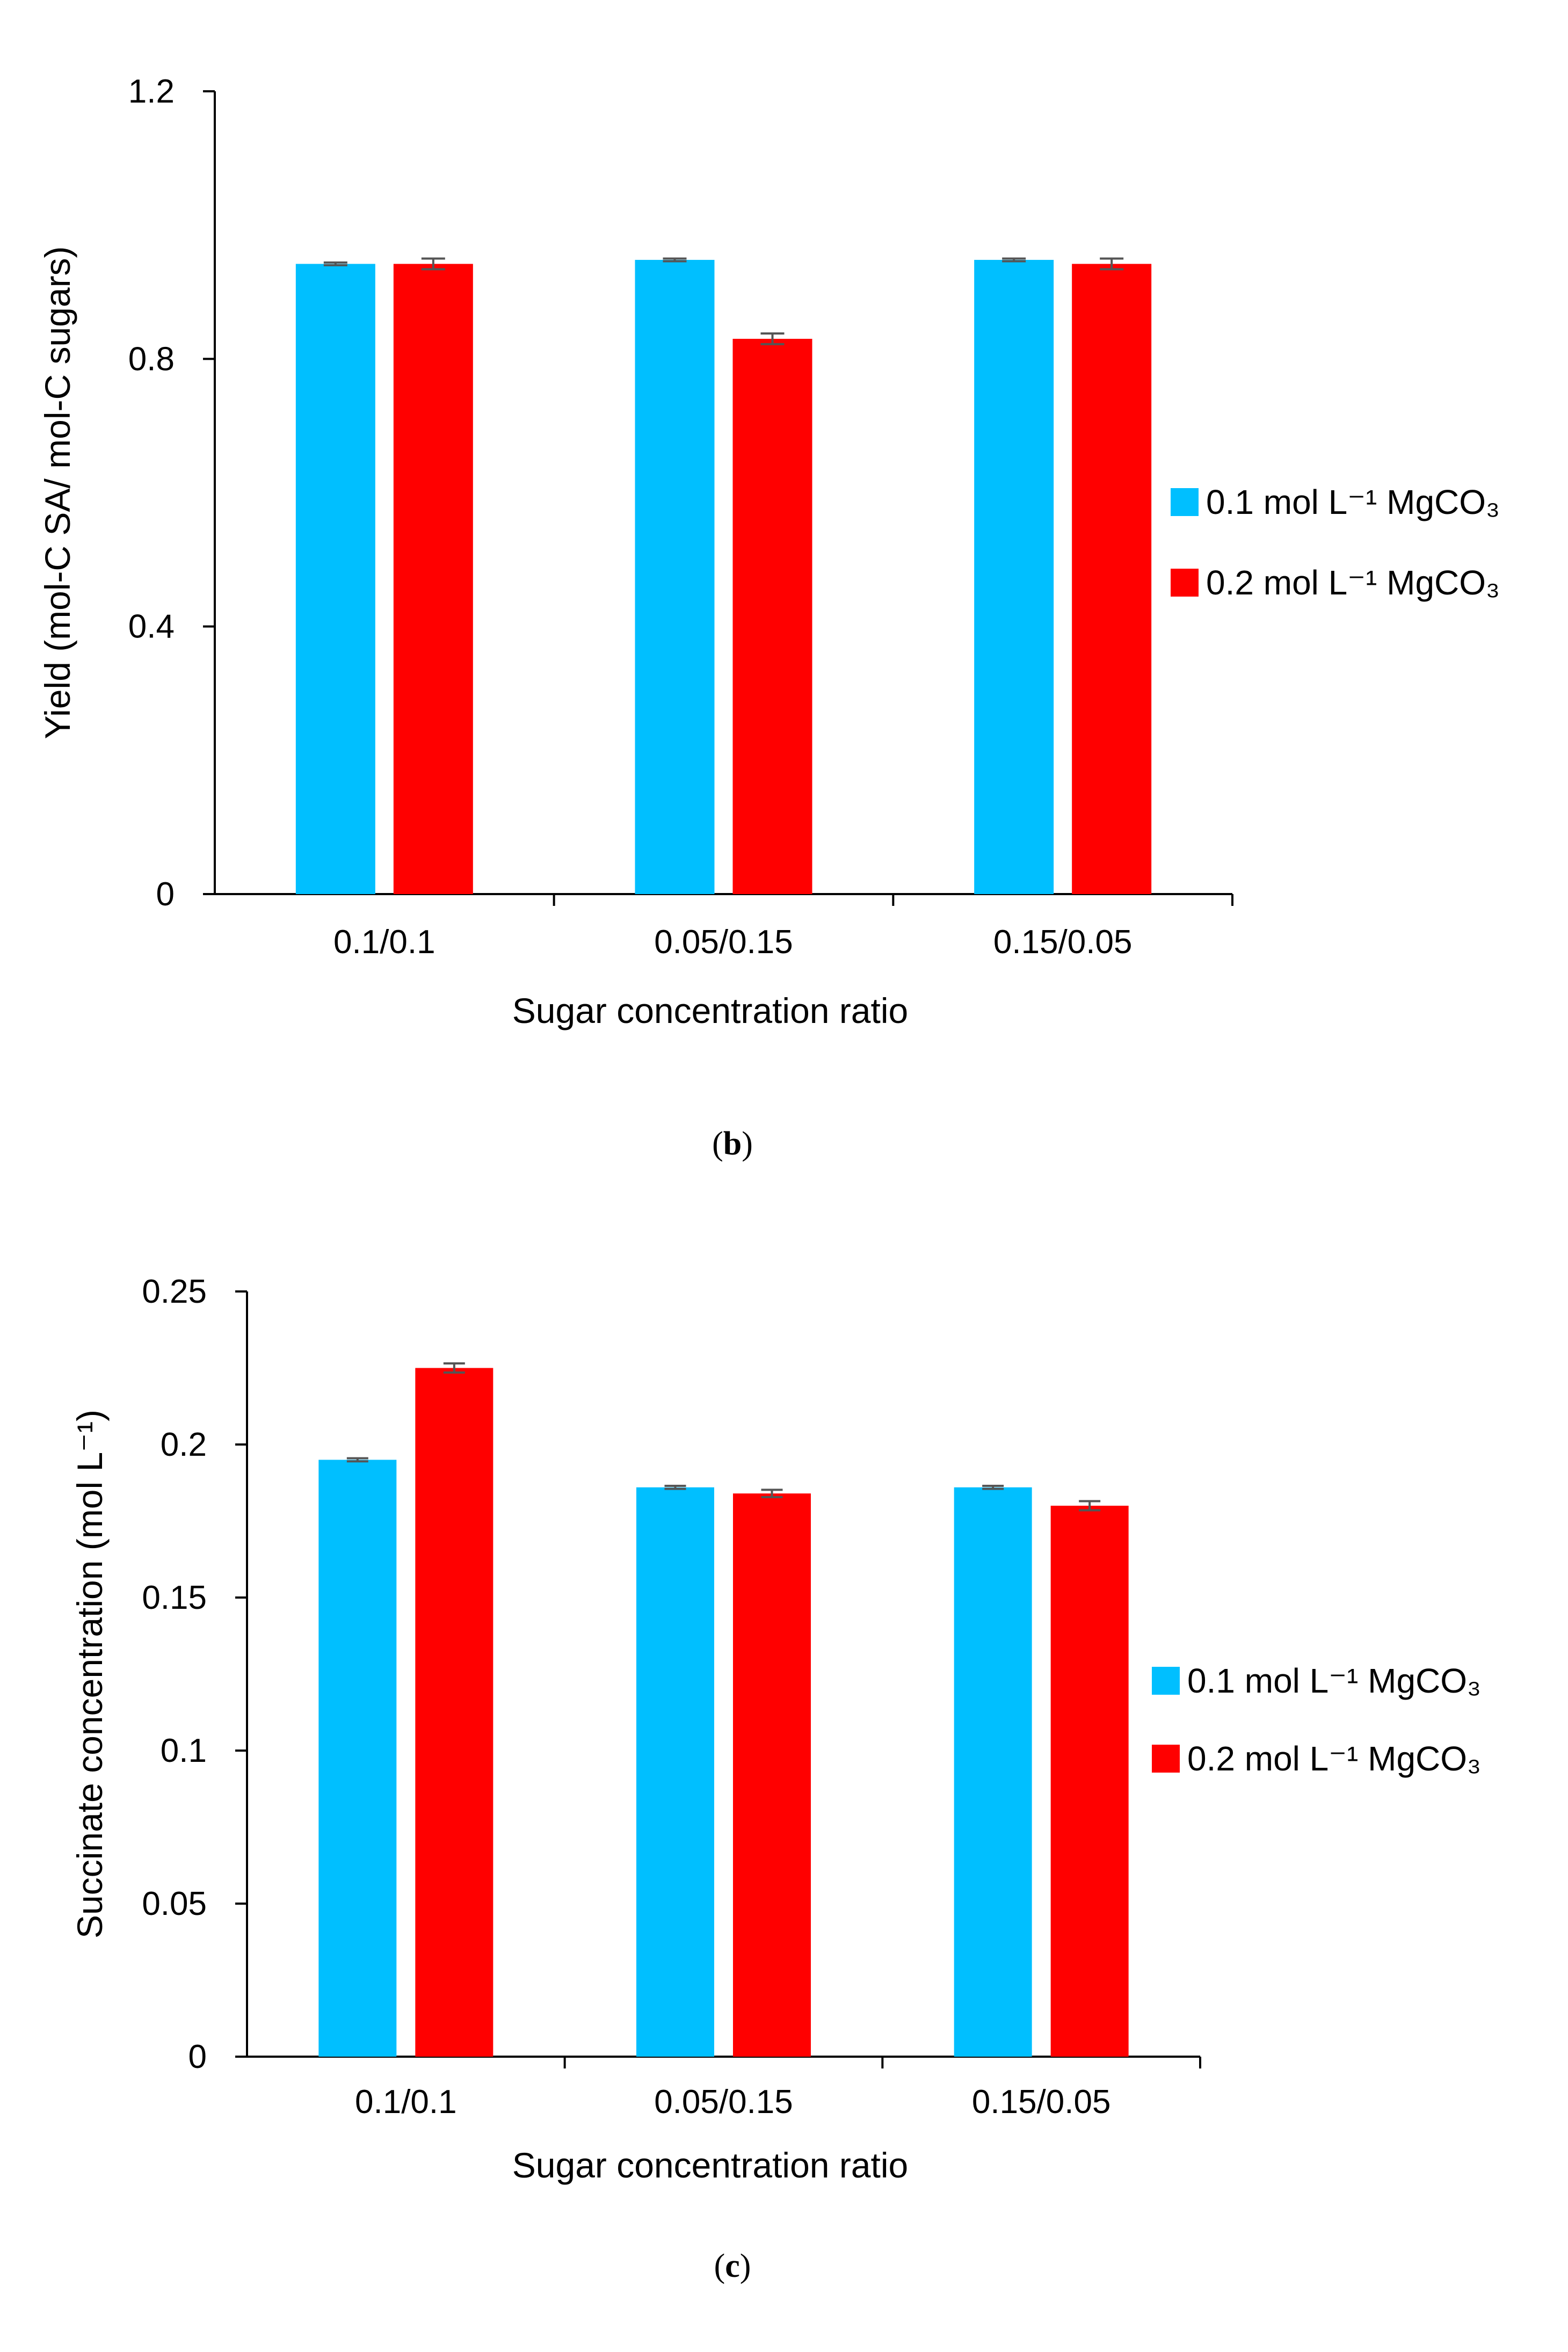 This screenshot has width=1568, height=2352. What do you see at coordinates (733, 1144) in the screenshot?
I see `panel-caption: (b)` at bounding box center [733, 1144].